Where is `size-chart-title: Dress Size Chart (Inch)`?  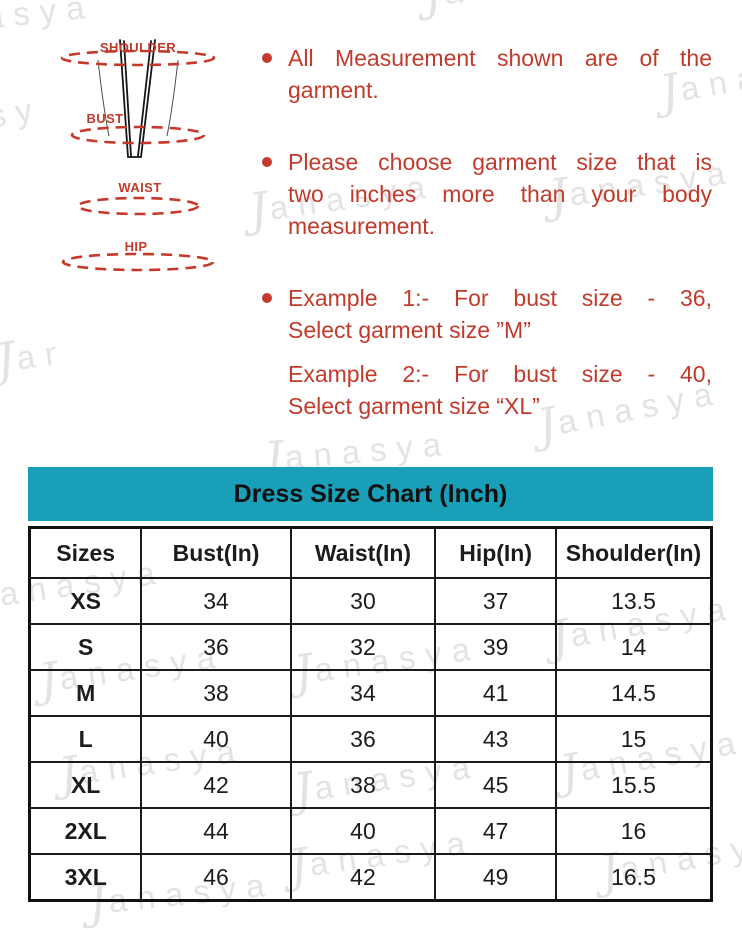 size-chart-title: Dress Size Chart (Inch) is located at coordinates (370, 494).